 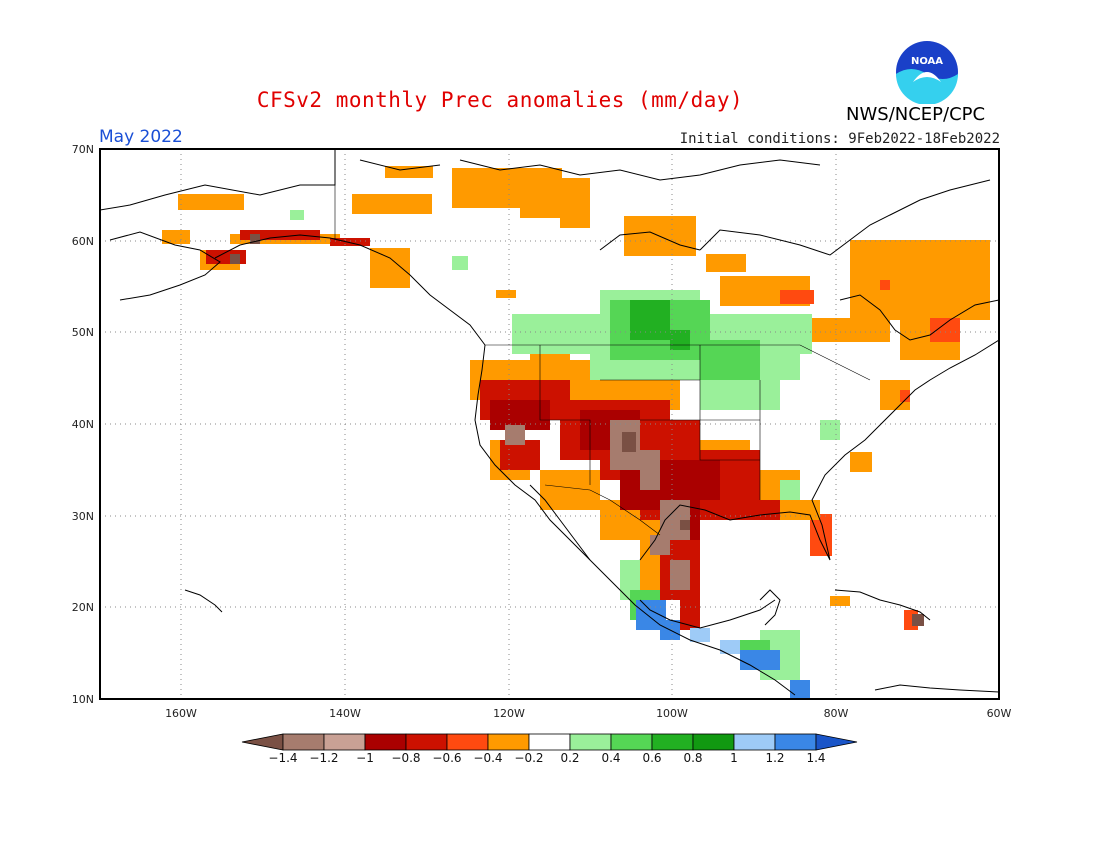 I want to click on colorbar-tick-label: −0.4, so click(x=488, y=758).